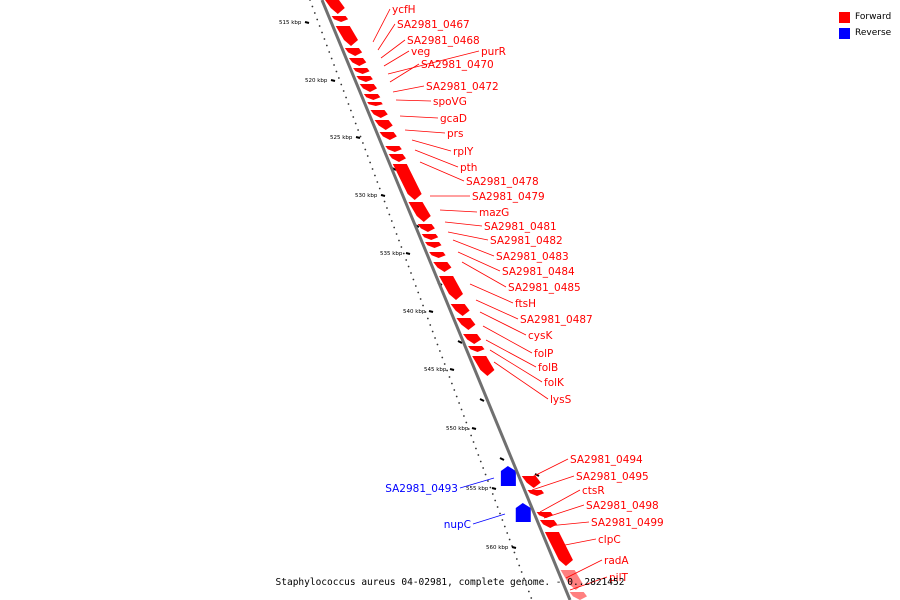 Image resolution: width=900 pixels, height=600 pixels. What do you see at coordinates (873, 33) in the screenshot?
I see `legend-reverse-label: Reverse` at bounding box center [873, 33].